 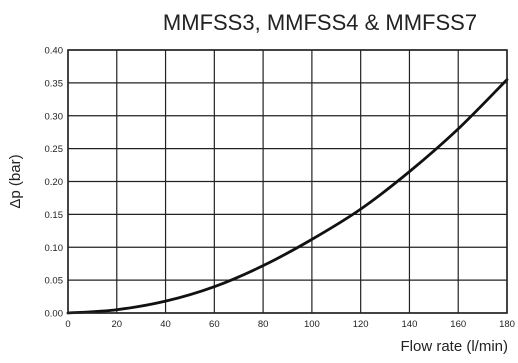 I want to click on y-tick-label: 0.20, so click(x=54, y=182).